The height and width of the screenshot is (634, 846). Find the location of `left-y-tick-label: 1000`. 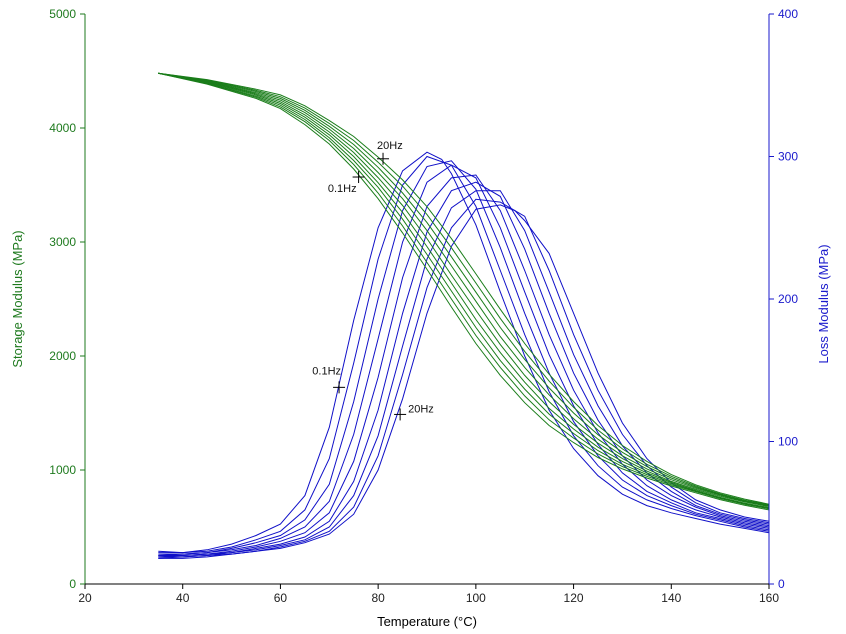

left-y-tick-label: 1000 is located at coordinates (62, 470).